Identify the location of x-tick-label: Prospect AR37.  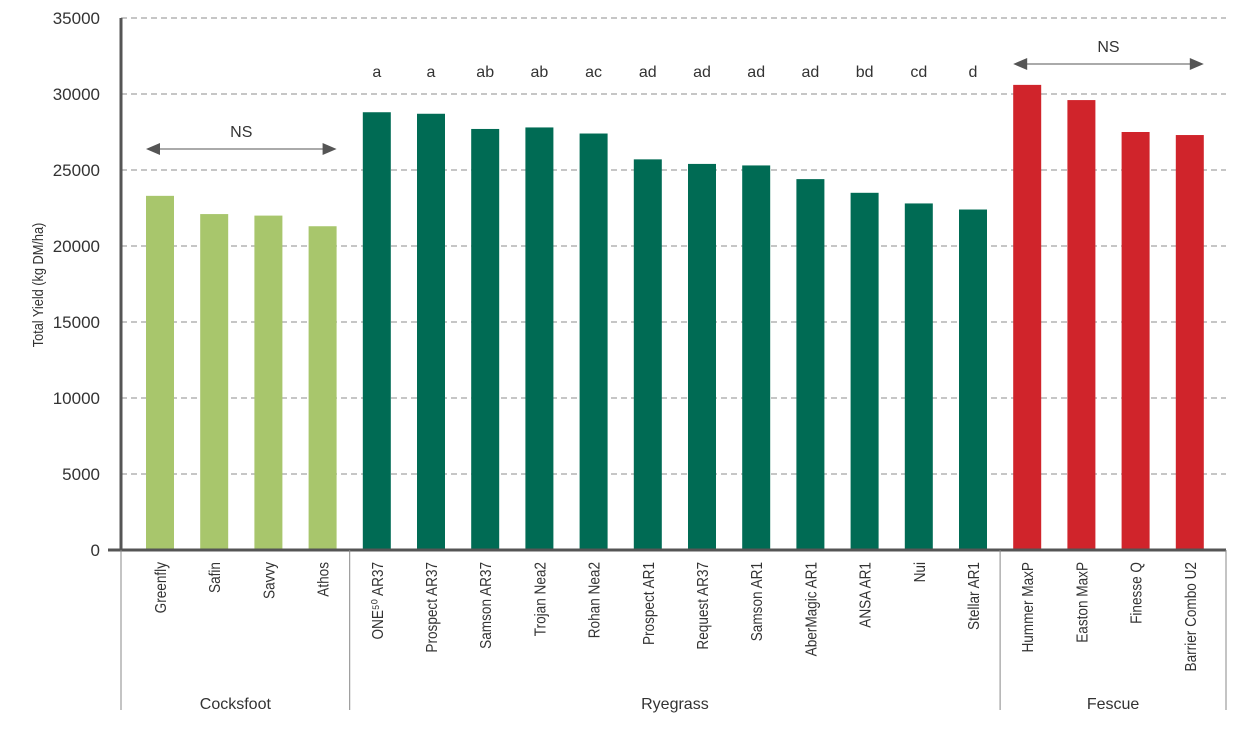
(432, 607).